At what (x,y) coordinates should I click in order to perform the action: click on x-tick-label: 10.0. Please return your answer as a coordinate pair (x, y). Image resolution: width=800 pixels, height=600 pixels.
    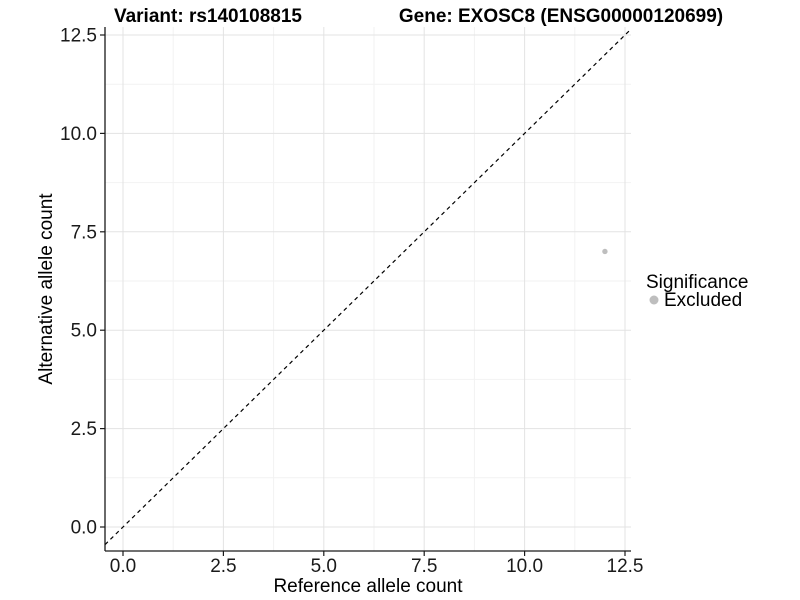
    Looking at the image, I should click on (524, 566).